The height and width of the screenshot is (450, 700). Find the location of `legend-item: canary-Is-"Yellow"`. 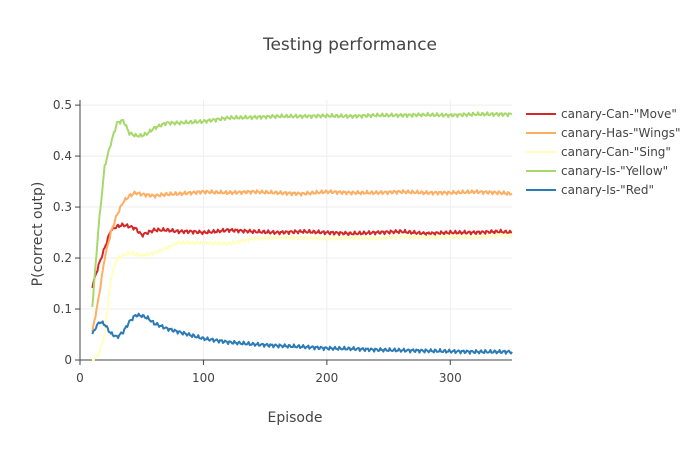

legend-item: canary-Is-"Yellow" is located at coordinates (597, 171).